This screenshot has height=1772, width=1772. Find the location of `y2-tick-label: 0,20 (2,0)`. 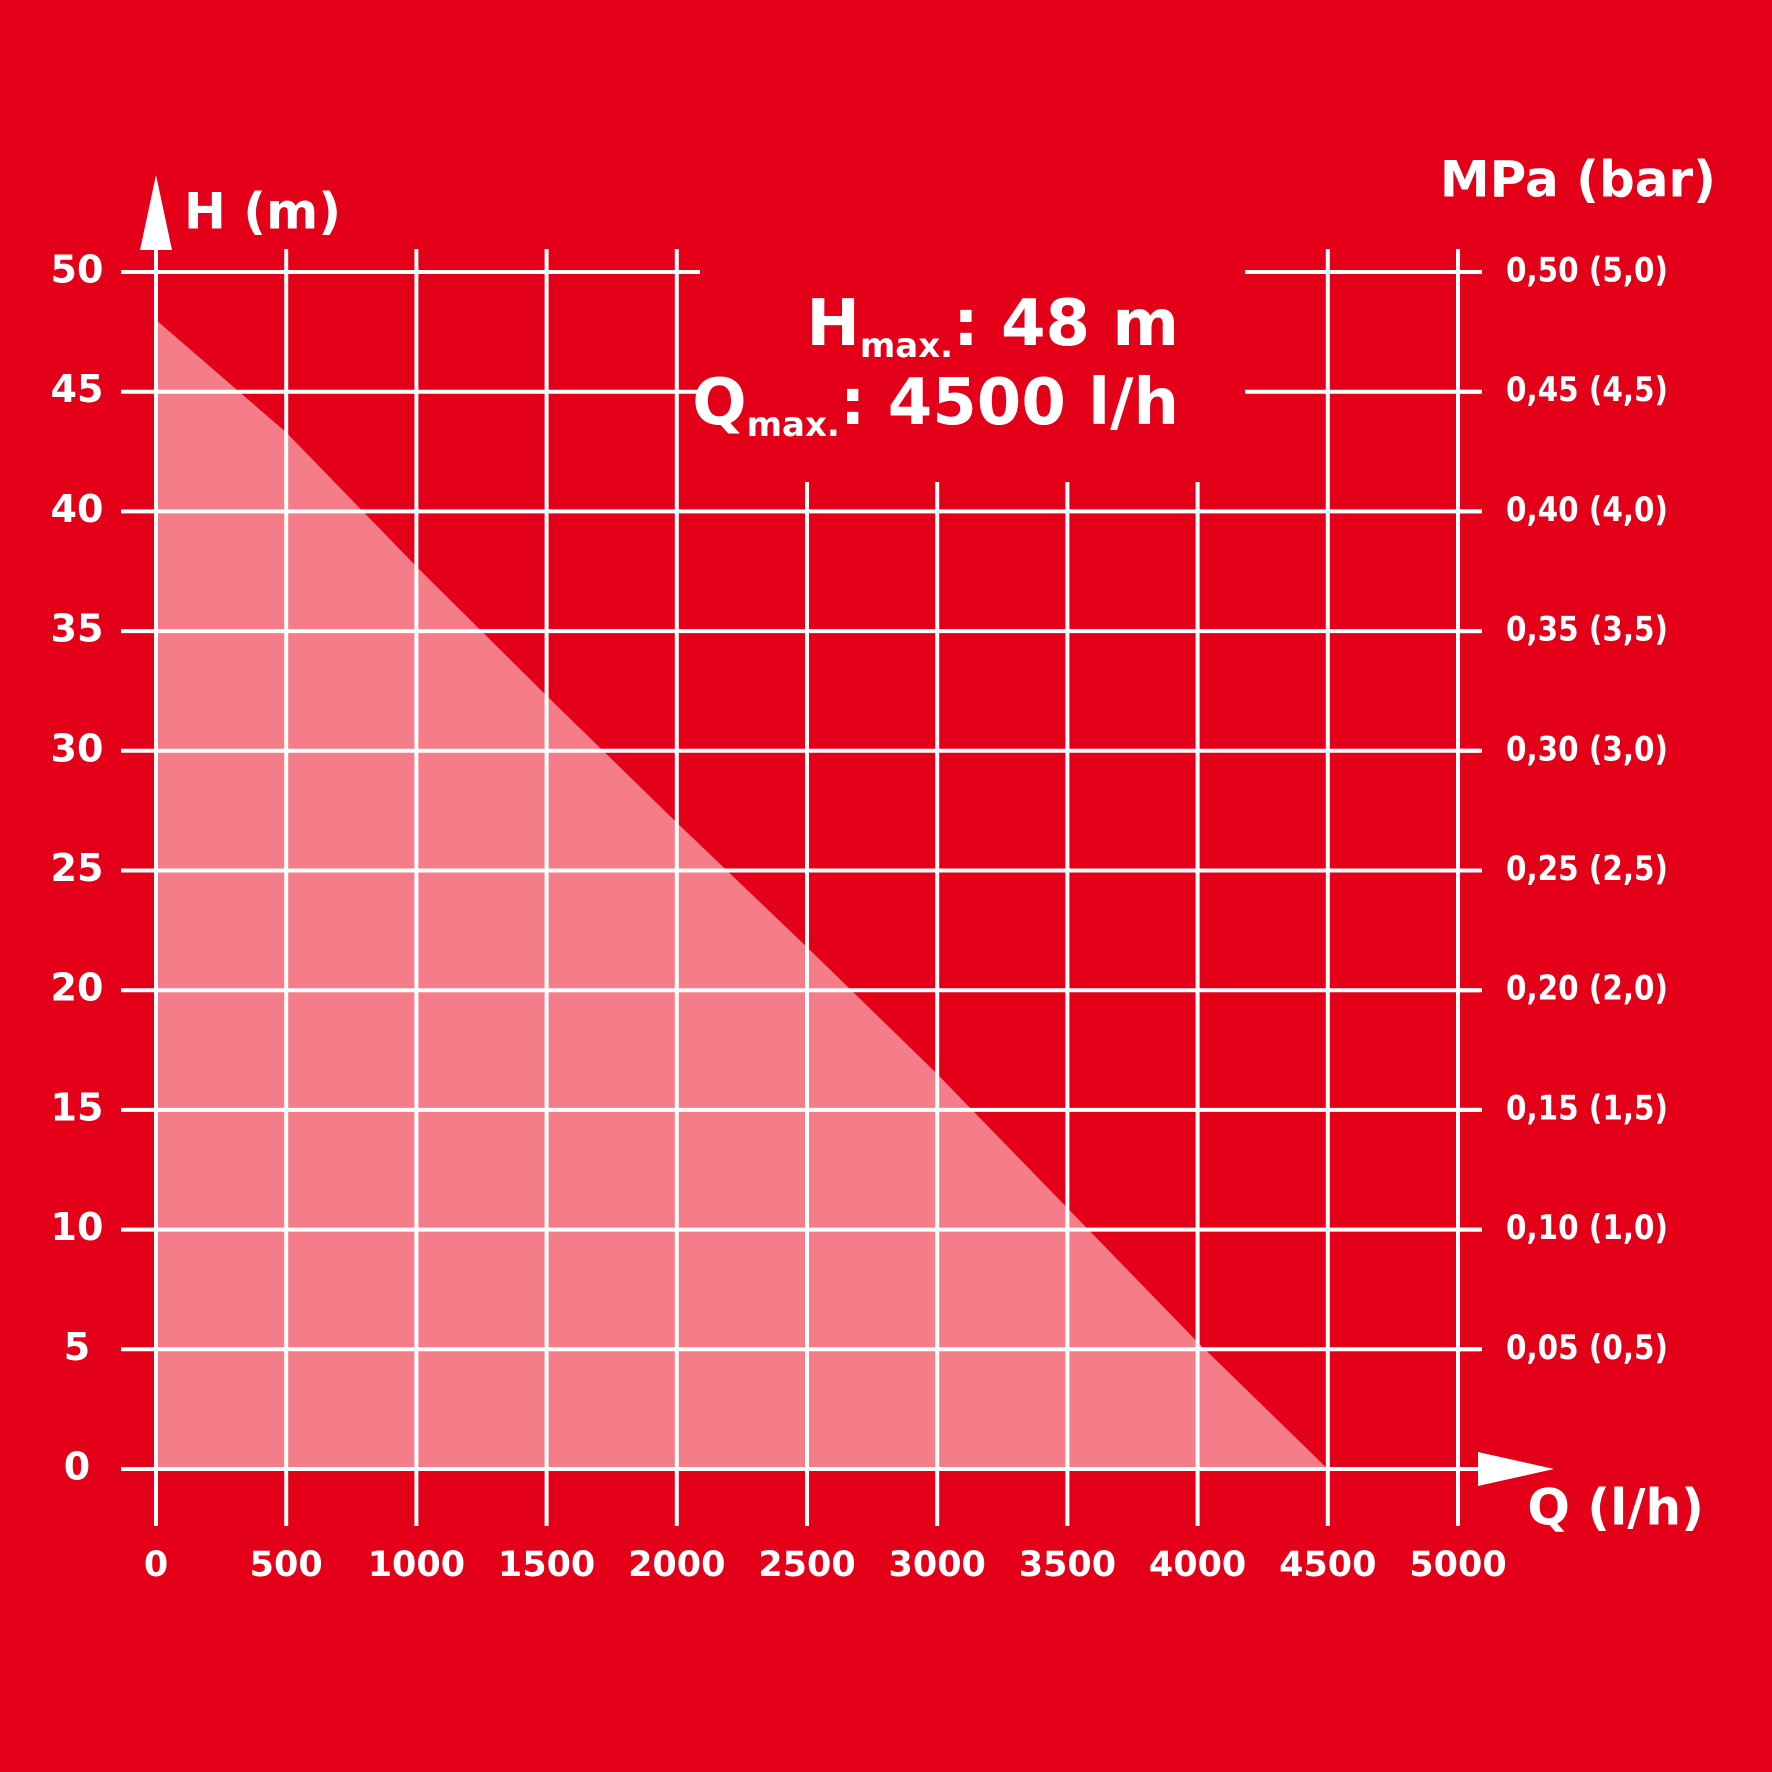

y2-tick-label: 0,20 (2,0) is located at coordinates (1587, 989).